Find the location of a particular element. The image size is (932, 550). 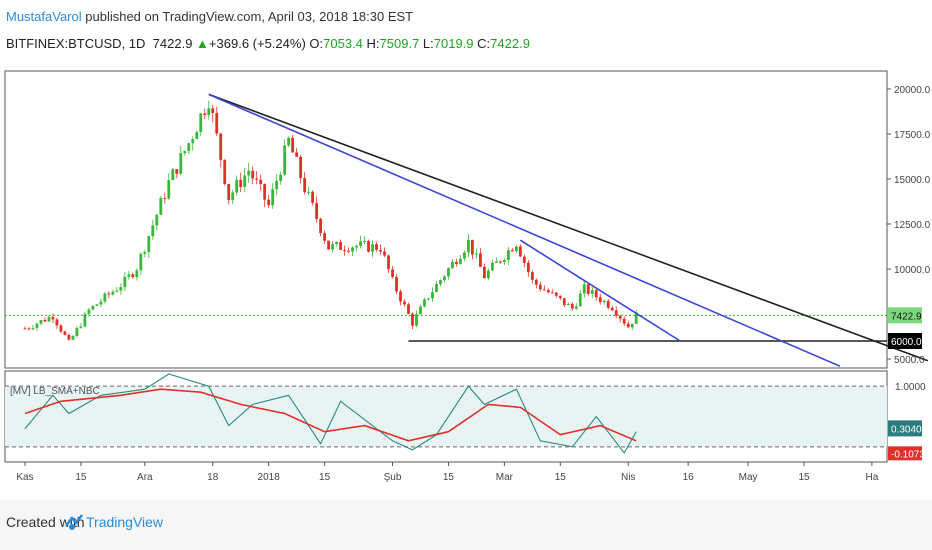

oscillator-oscillator-line is located at coordinates (330, 413).